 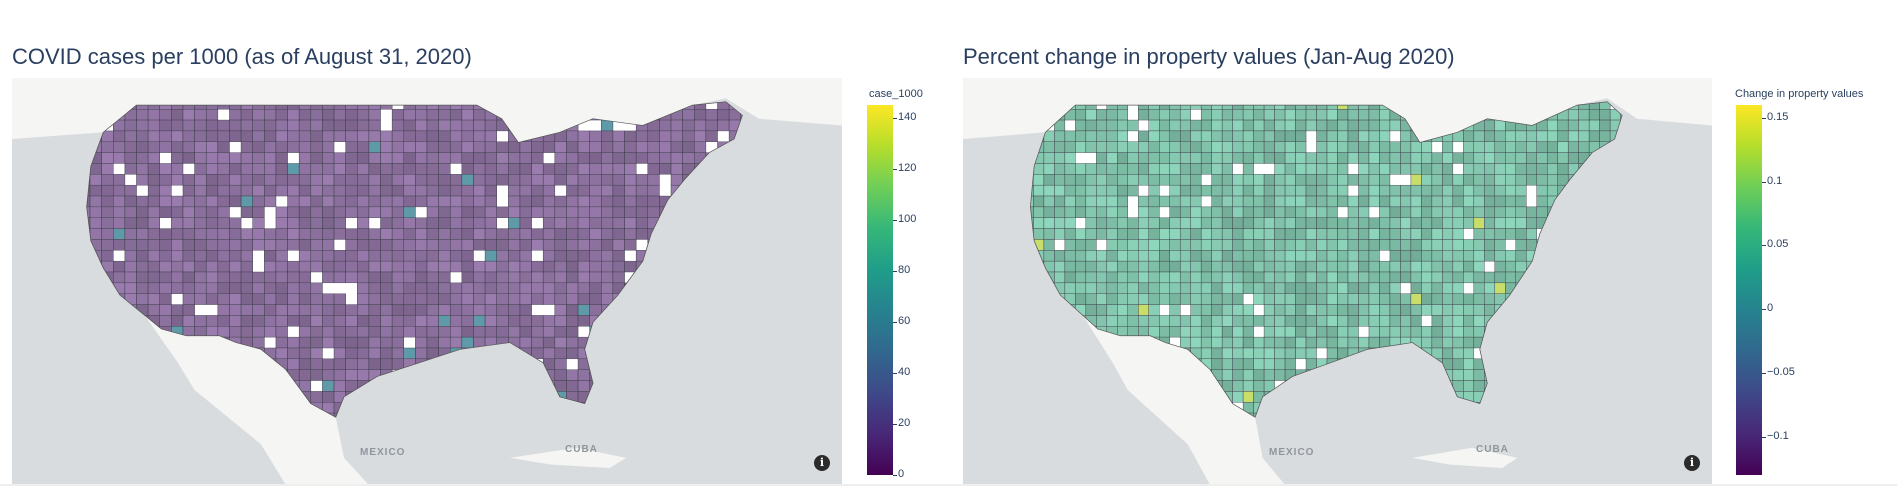 What do you see at coordinates (1692, 463) in the screenshot?
I see `right-map-info-icon: i` at bounding box center [1692, 463].